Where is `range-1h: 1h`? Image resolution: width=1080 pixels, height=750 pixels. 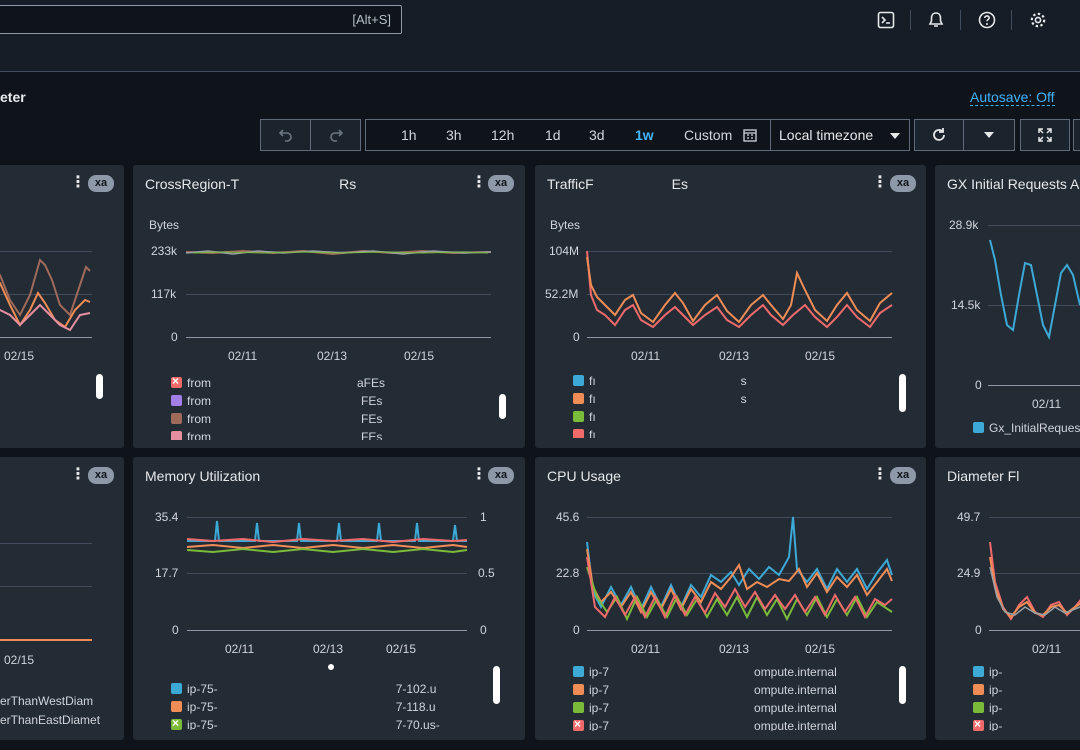
range-1h: 1h is located at coordinates (409, 135).